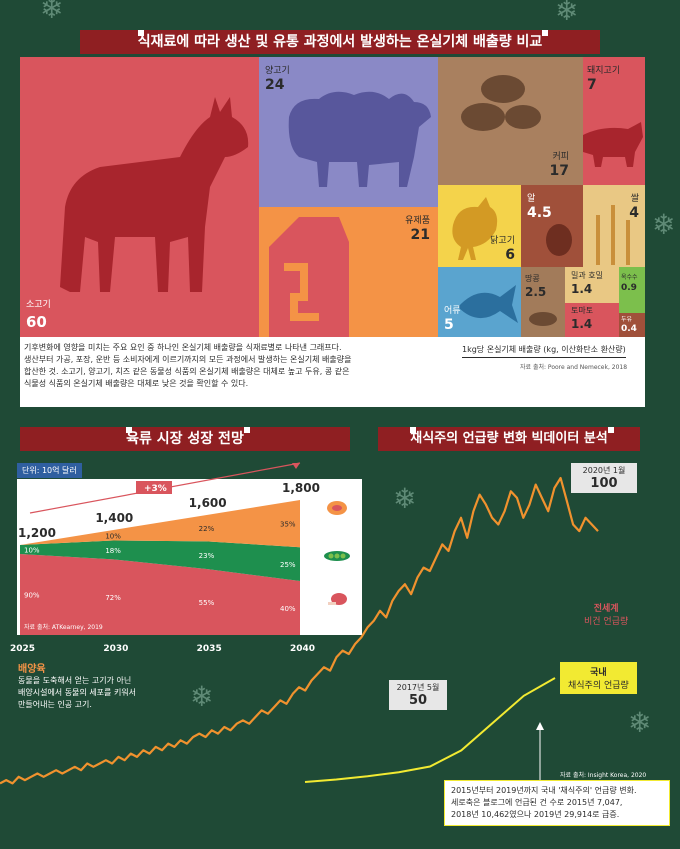 The image size is (680, 849). What do you see at coordinates (536, 292) in the screenshot?
I see `tile-value-peanut: 2.5` at bounding box center [536, 292].